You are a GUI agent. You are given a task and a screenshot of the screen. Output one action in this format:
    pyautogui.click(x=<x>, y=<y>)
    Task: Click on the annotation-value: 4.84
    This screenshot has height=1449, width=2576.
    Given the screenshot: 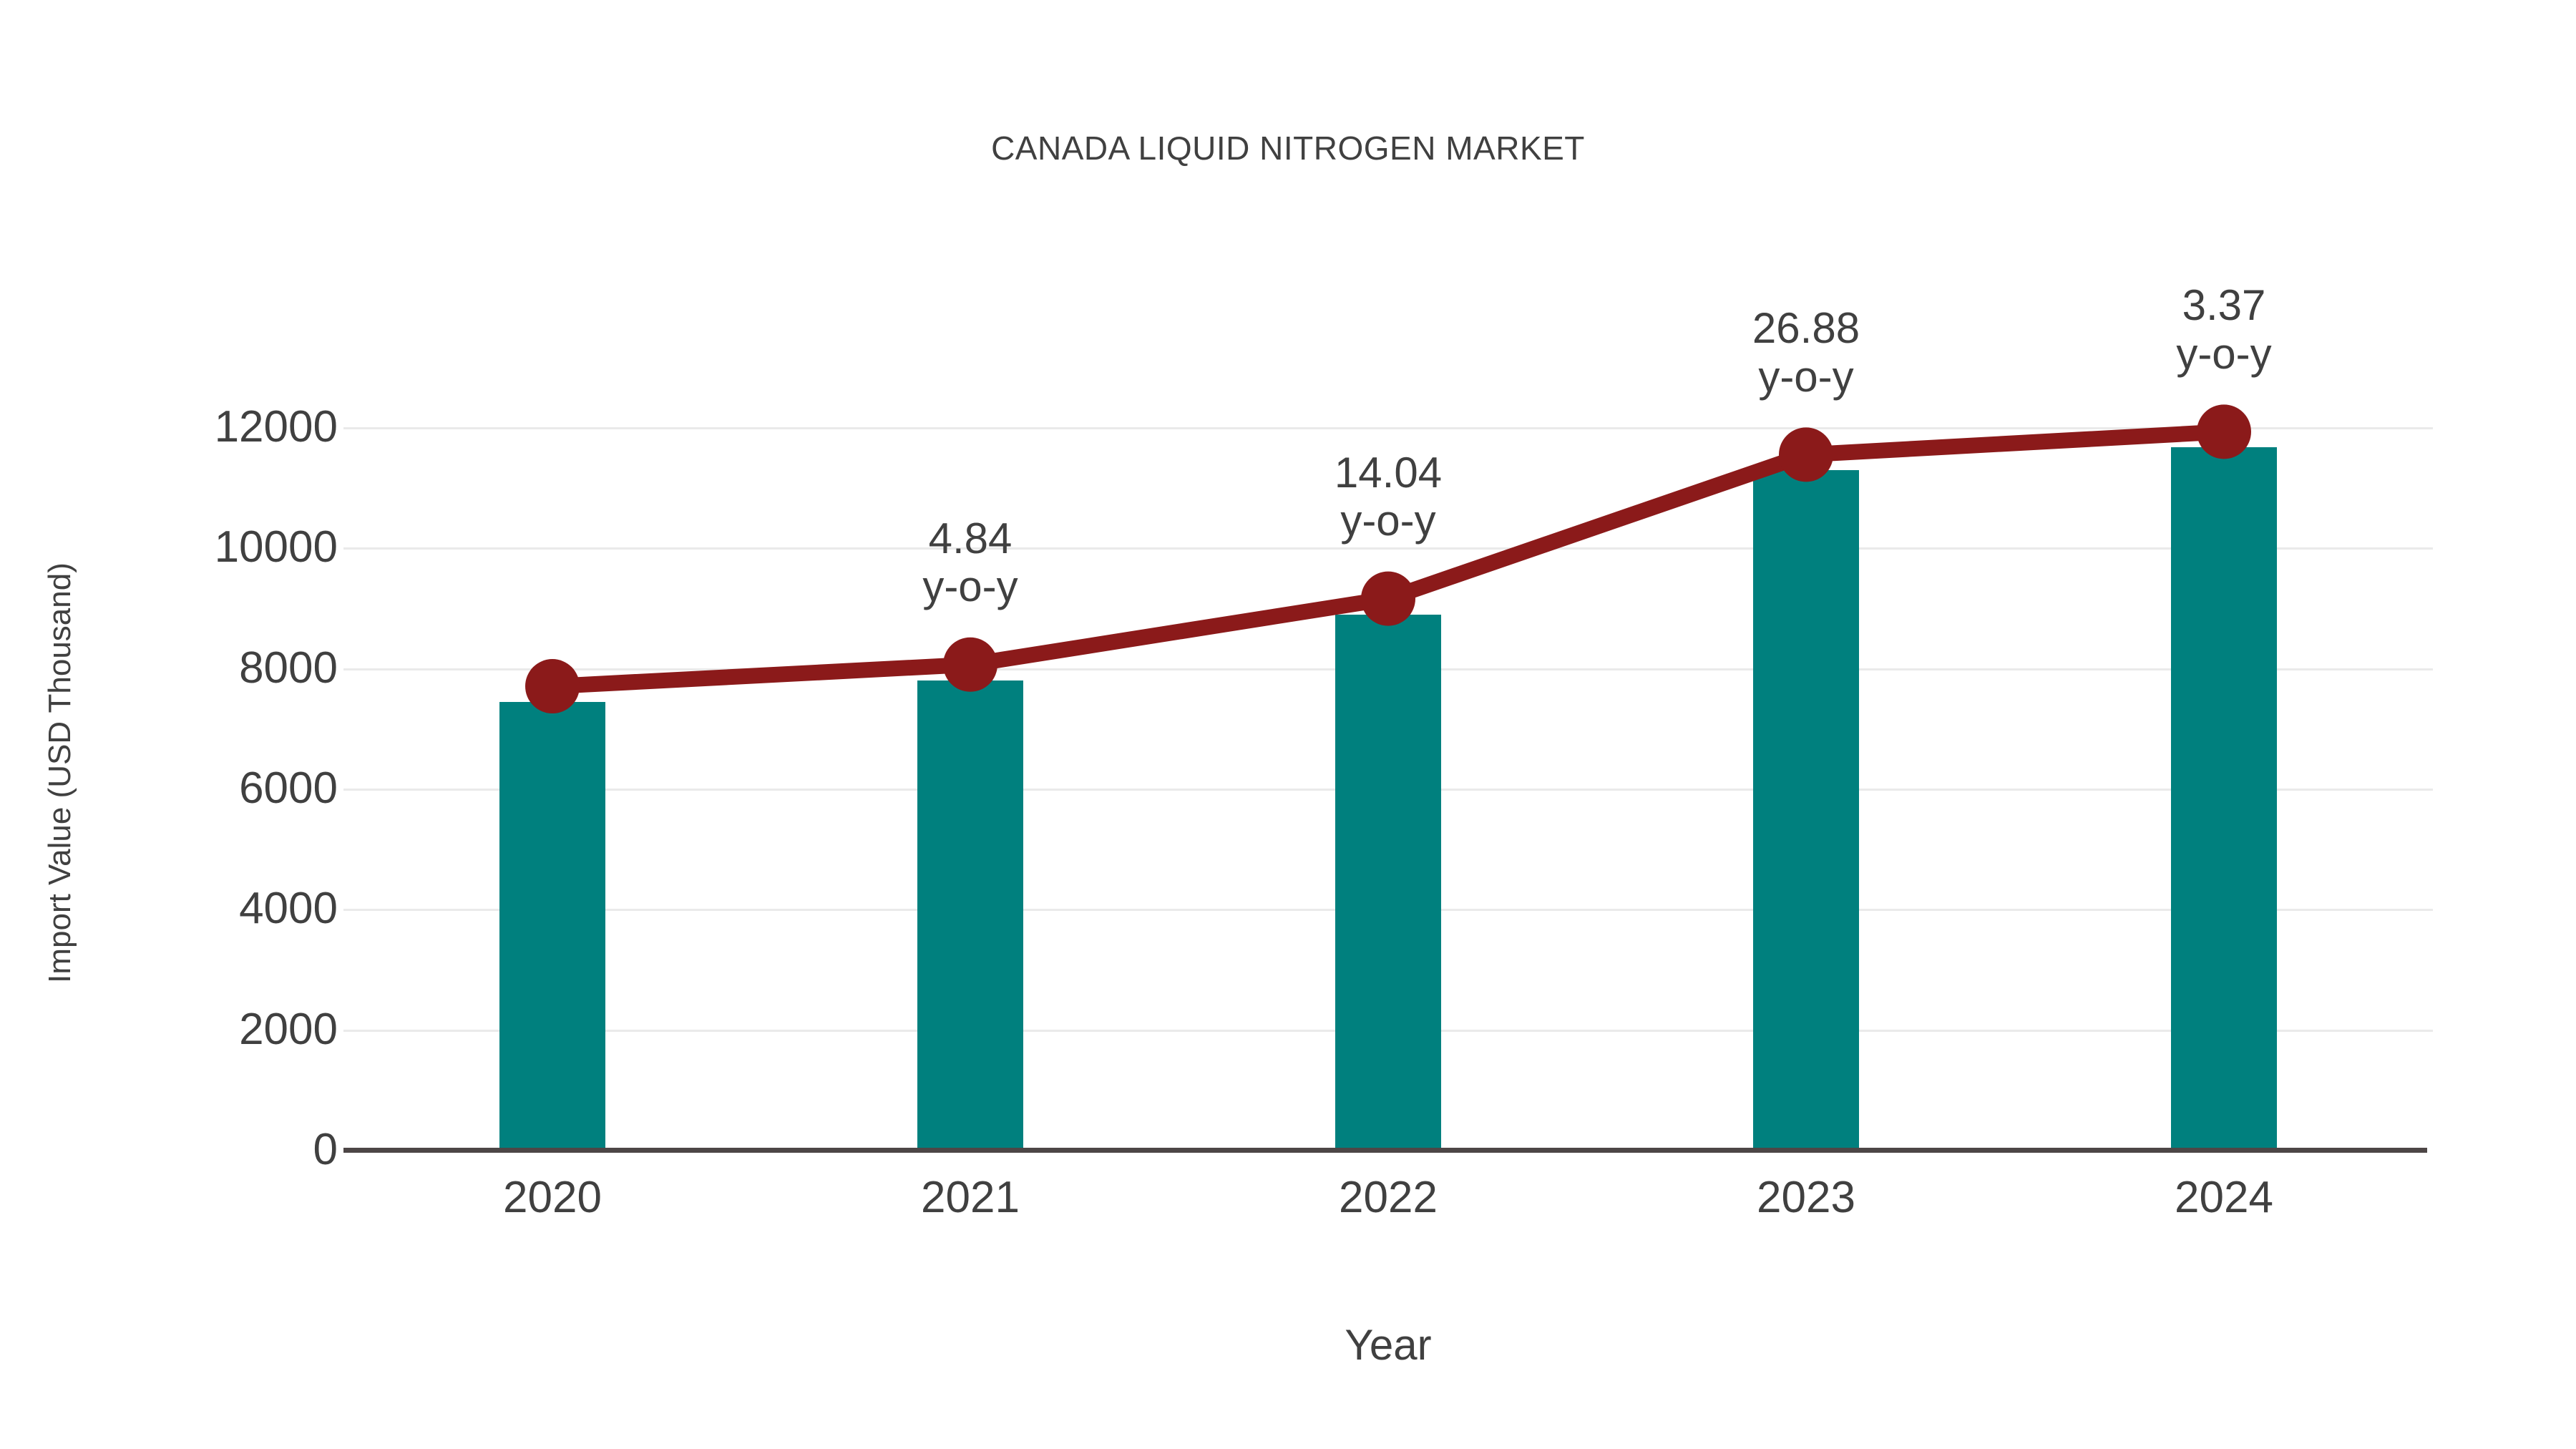 What is the action you would take?
    pyautogui.click(x=970, y=538)
    